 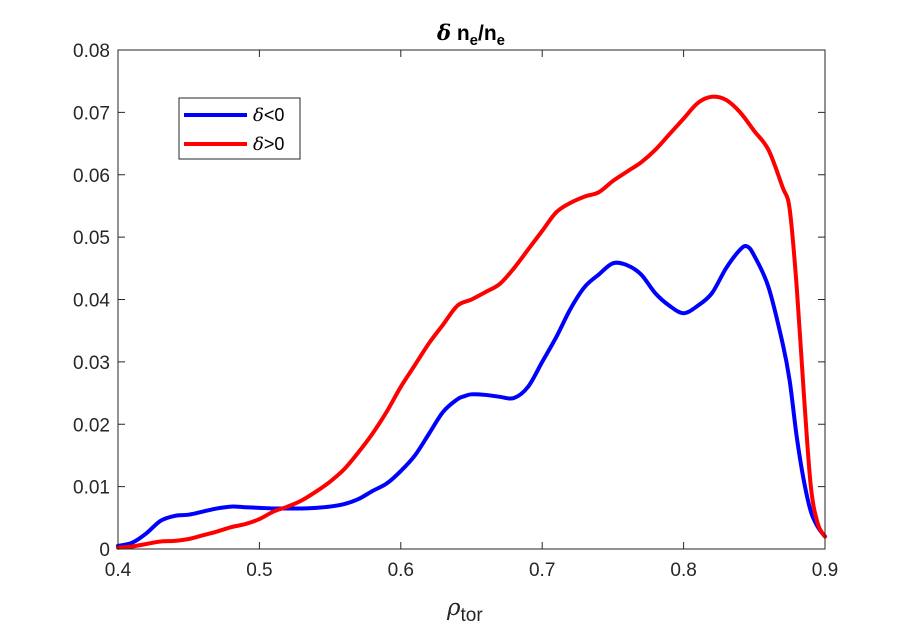 What do you see at coordinates (91, 176) in the screenshot?
I see `y-tick-label: 0.06` at bounding box center [91, 176].